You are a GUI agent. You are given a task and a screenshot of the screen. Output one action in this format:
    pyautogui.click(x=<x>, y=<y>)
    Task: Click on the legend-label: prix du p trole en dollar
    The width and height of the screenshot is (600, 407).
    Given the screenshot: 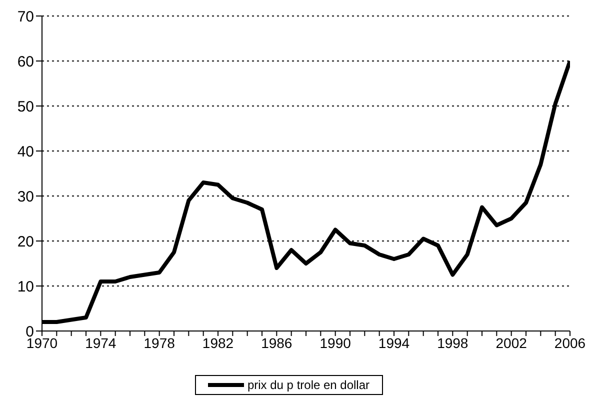 What is the action you would take?
    pyautogui.click(x=308, y=385)
    